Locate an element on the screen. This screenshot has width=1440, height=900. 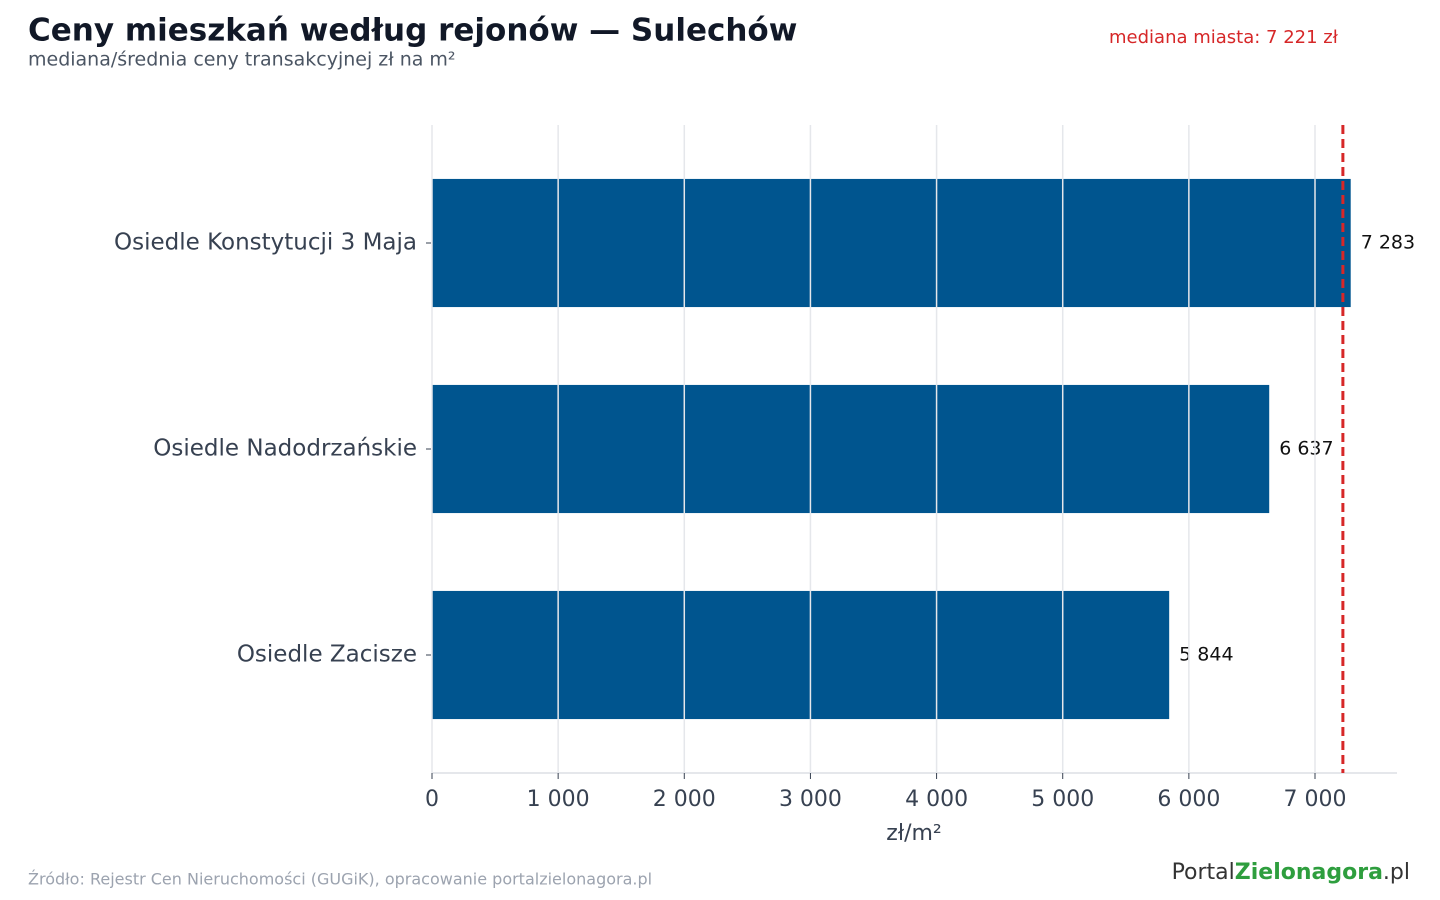
x-axis-label: zł/m² is located at coordinates (913, 833).